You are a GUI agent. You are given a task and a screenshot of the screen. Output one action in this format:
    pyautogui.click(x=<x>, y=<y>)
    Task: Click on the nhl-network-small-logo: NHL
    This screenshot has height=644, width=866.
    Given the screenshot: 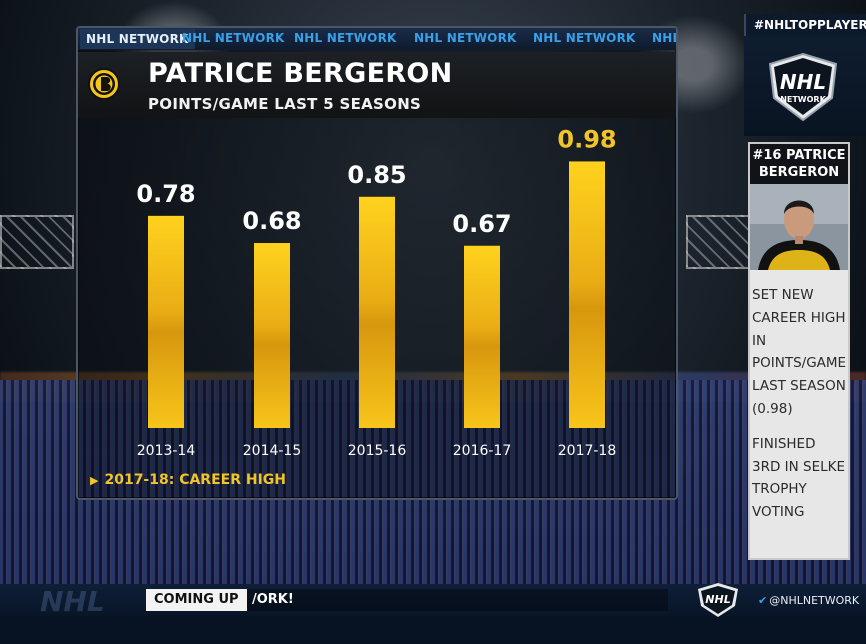 What is the action you would take?
    pyautogui.click(x=718, y=600)
    